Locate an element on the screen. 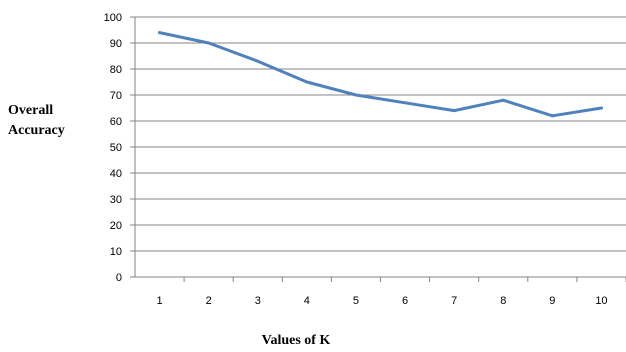 The height and width of the screenshot is (352, 626). x-tick-label-1: 1 is located at coordinates (159, 301).